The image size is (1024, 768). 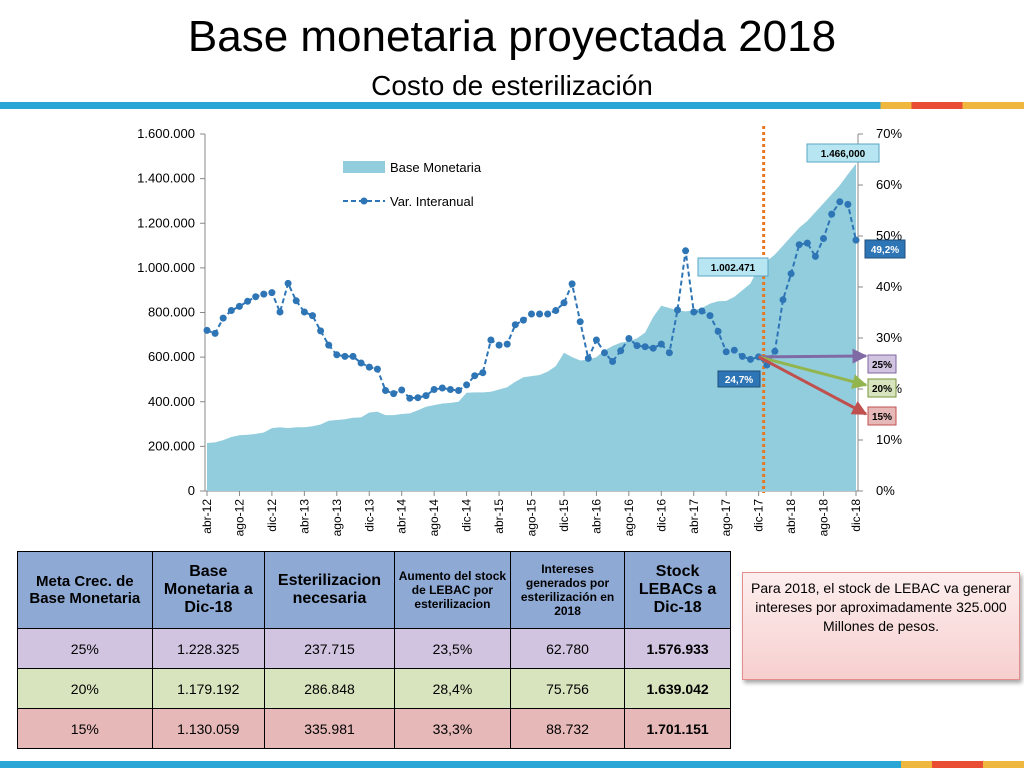 What do you see at coordinates (402, 516) in the screenshot?
I see `x-tick-label: abr-14` at bounding box center [402, 516].